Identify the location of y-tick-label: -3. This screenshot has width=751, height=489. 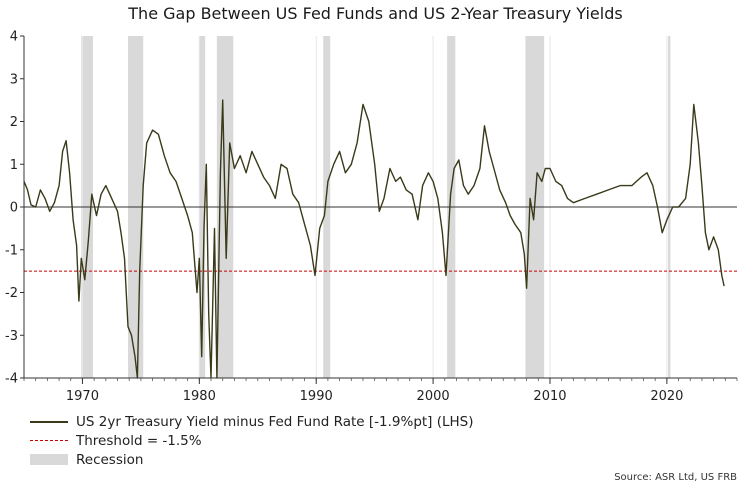
(11, 336).